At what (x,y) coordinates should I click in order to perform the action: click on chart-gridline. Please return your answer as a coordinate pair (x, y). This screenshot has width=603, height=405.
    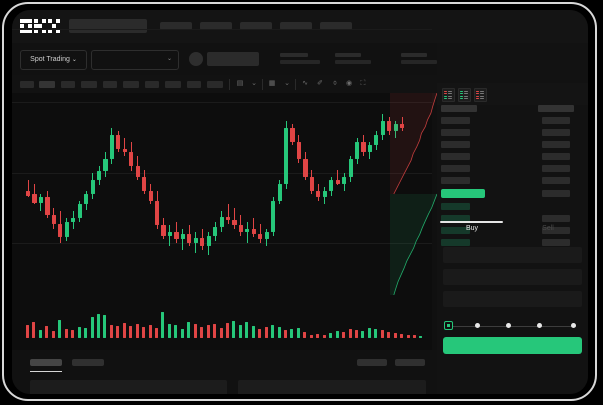
    Looking at the image, I should click on (222, 243).